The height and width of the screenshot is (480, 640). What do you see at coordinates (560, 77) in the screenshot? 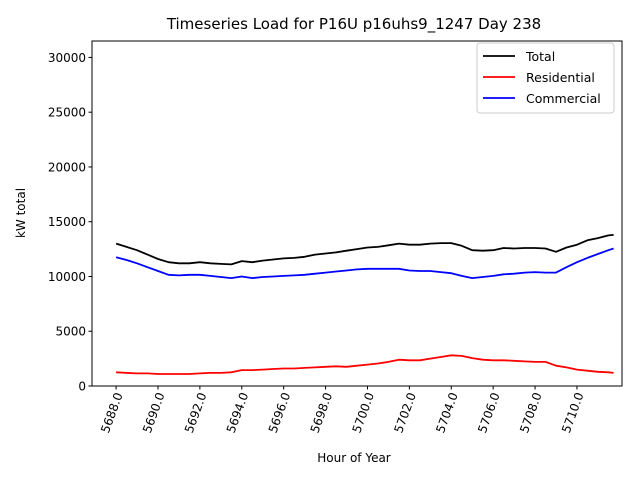
I see `legend-label-residential: Residential` at bounding box center [560, 77].